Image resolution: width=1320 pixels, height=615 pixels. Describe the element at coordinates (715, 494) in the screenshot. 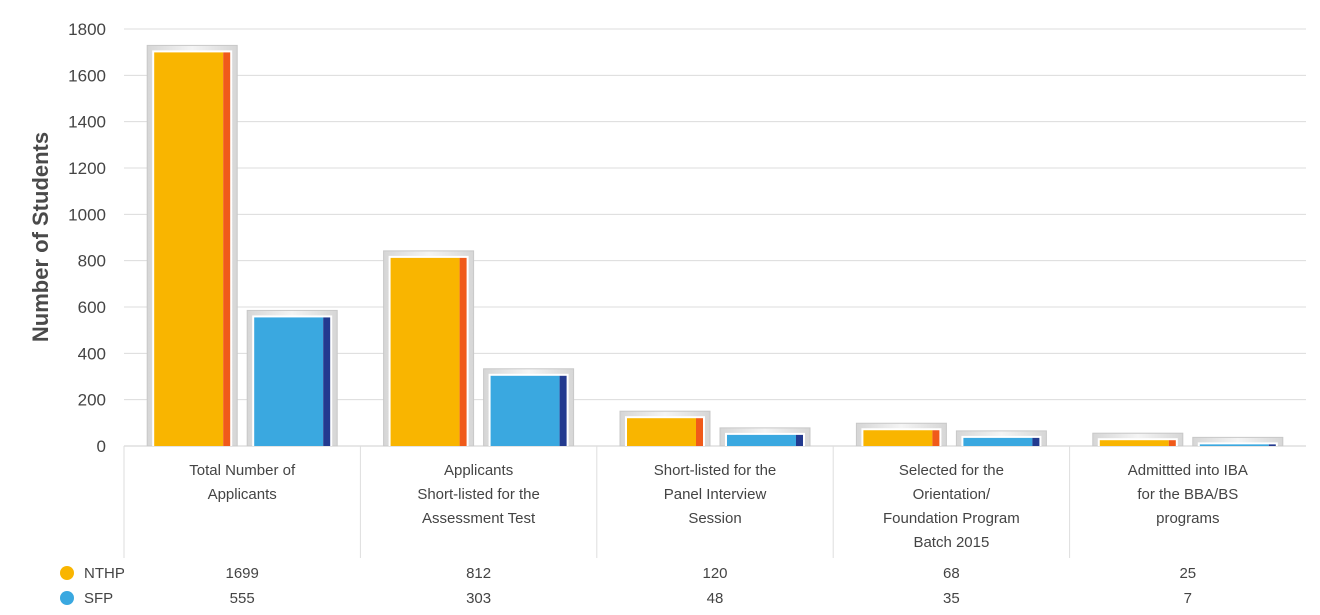

I see `category-label: Panel Interview` at that location.